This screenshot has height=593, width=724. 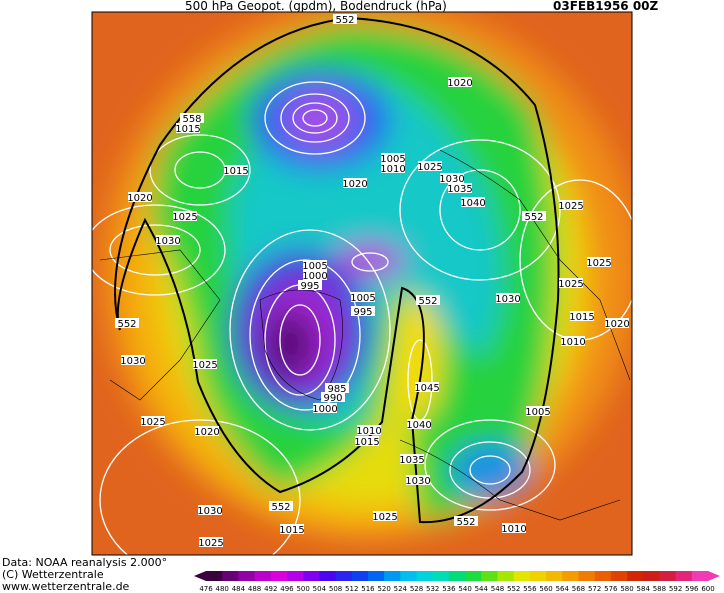 What do you see at coordinates (335, 589) in the screenshot?
I see `colorbar-tick-label: 508` at bounding box center [335, 589].